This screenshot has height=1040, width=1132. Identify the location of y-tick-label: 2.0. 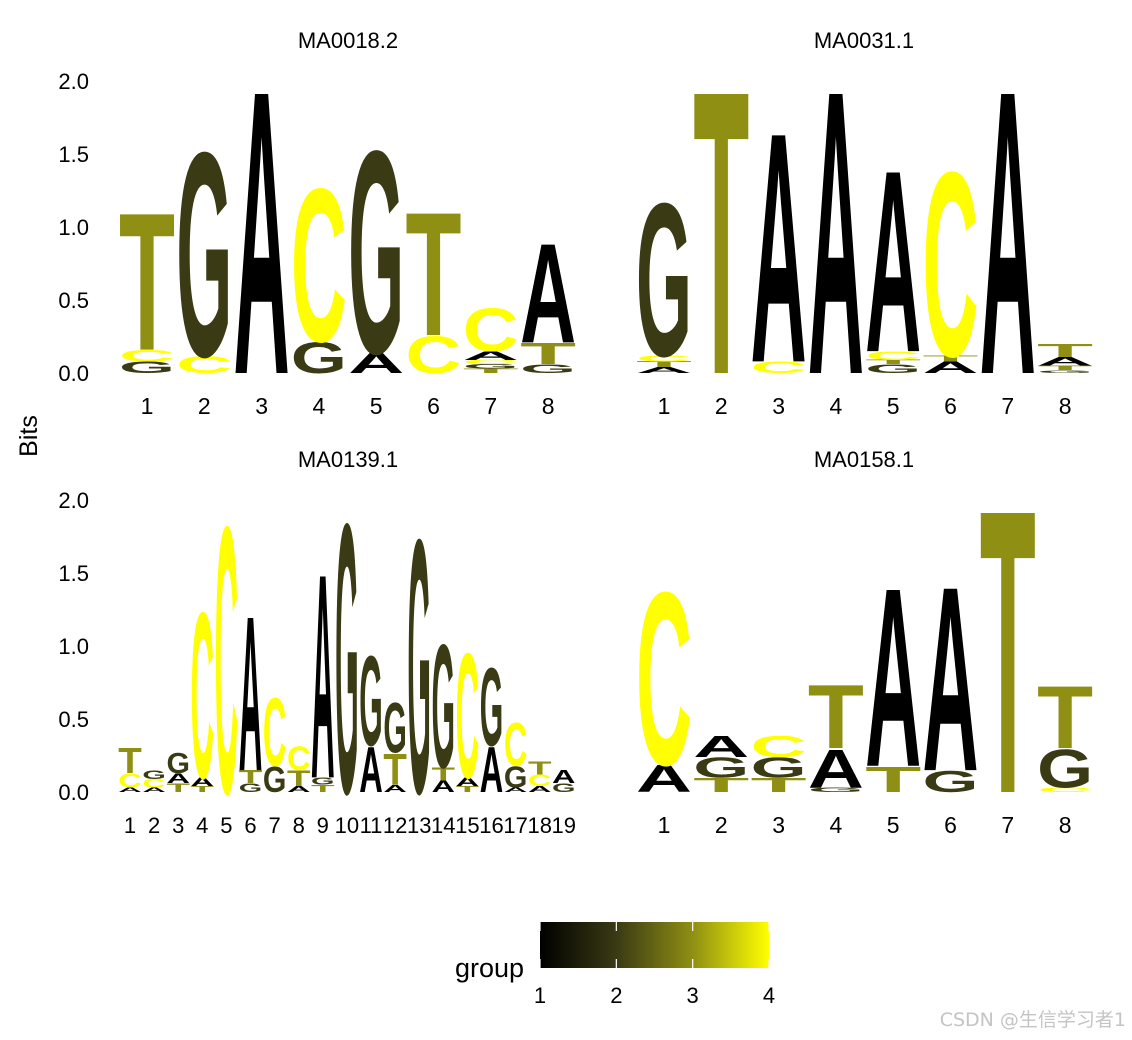
(73, 81).